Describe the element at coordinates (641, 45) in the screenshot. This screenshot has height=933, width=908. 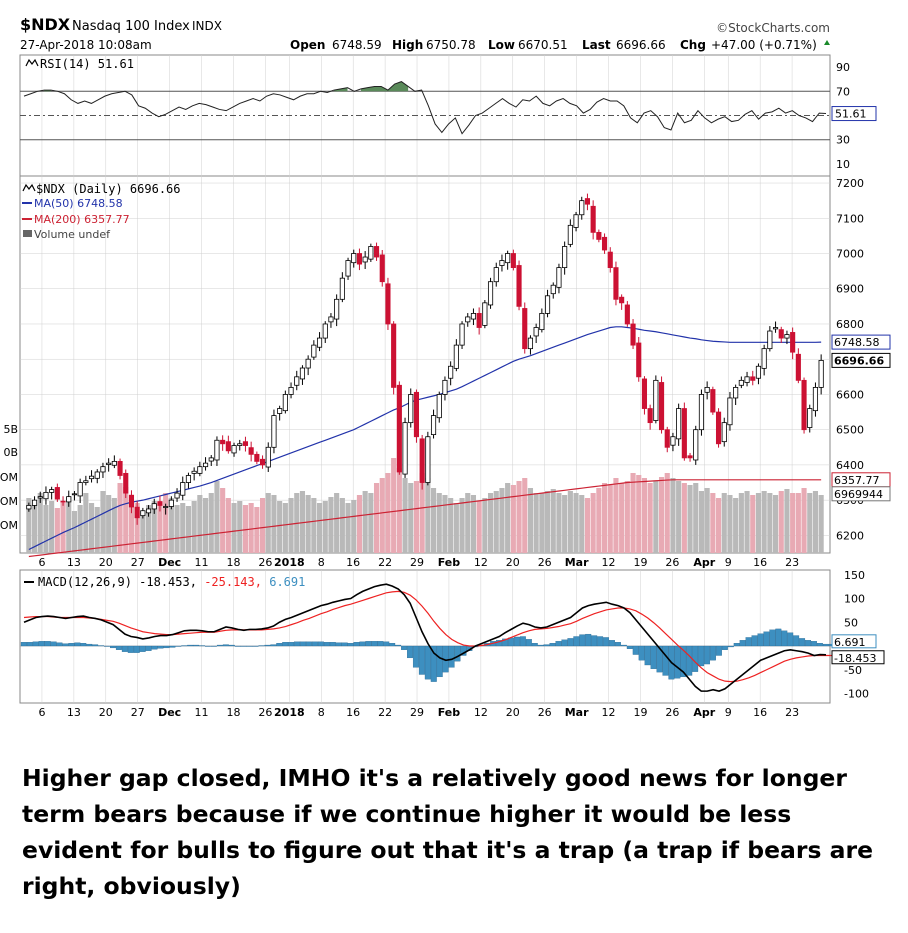
I see `last-value: 6696.66` at that location.